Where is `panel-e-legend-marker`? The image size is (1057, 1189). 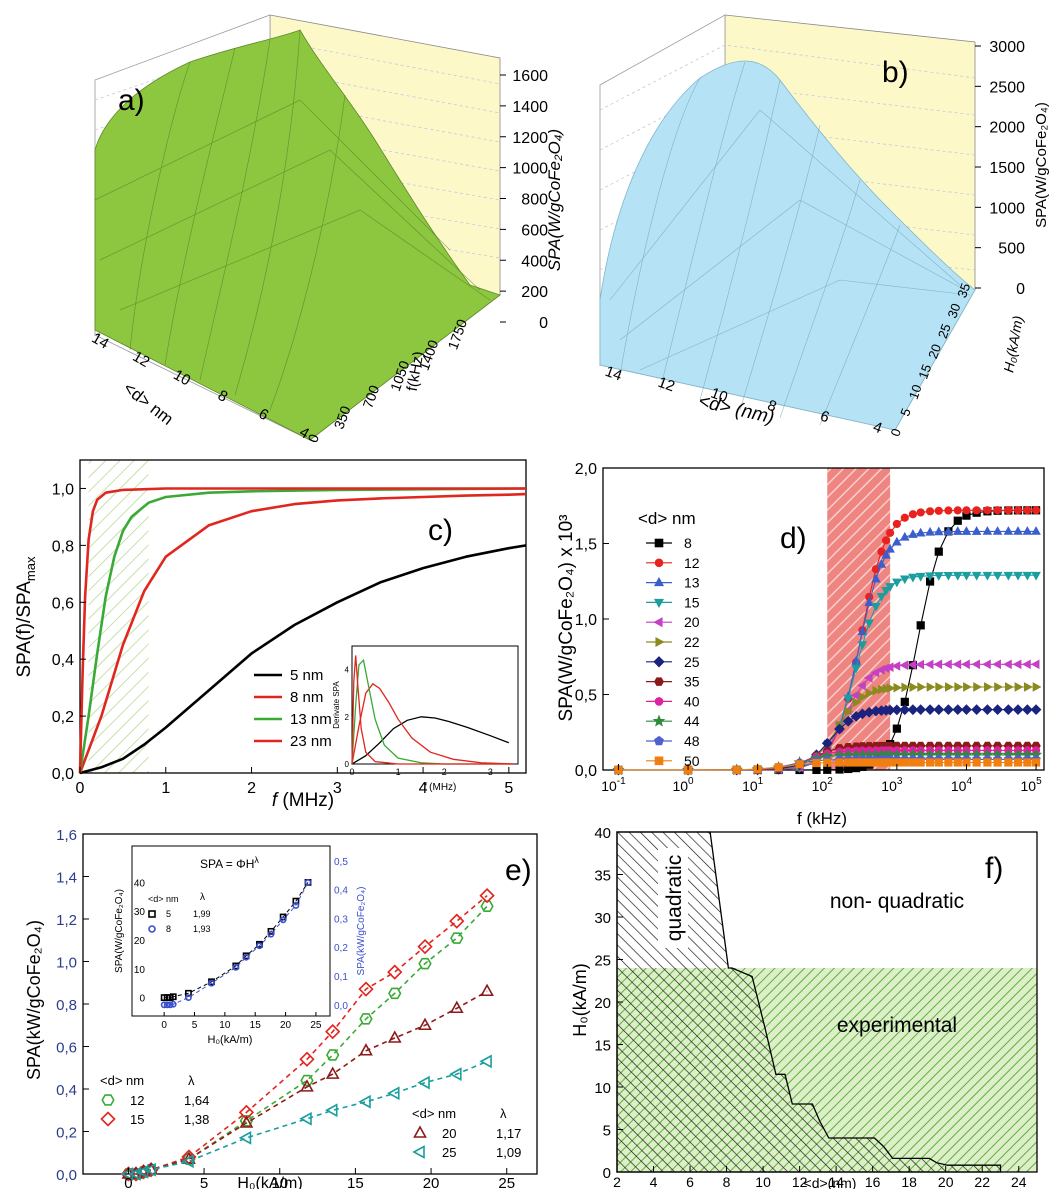
panel-e-legend-marker is located at coordinates (108, 1100).